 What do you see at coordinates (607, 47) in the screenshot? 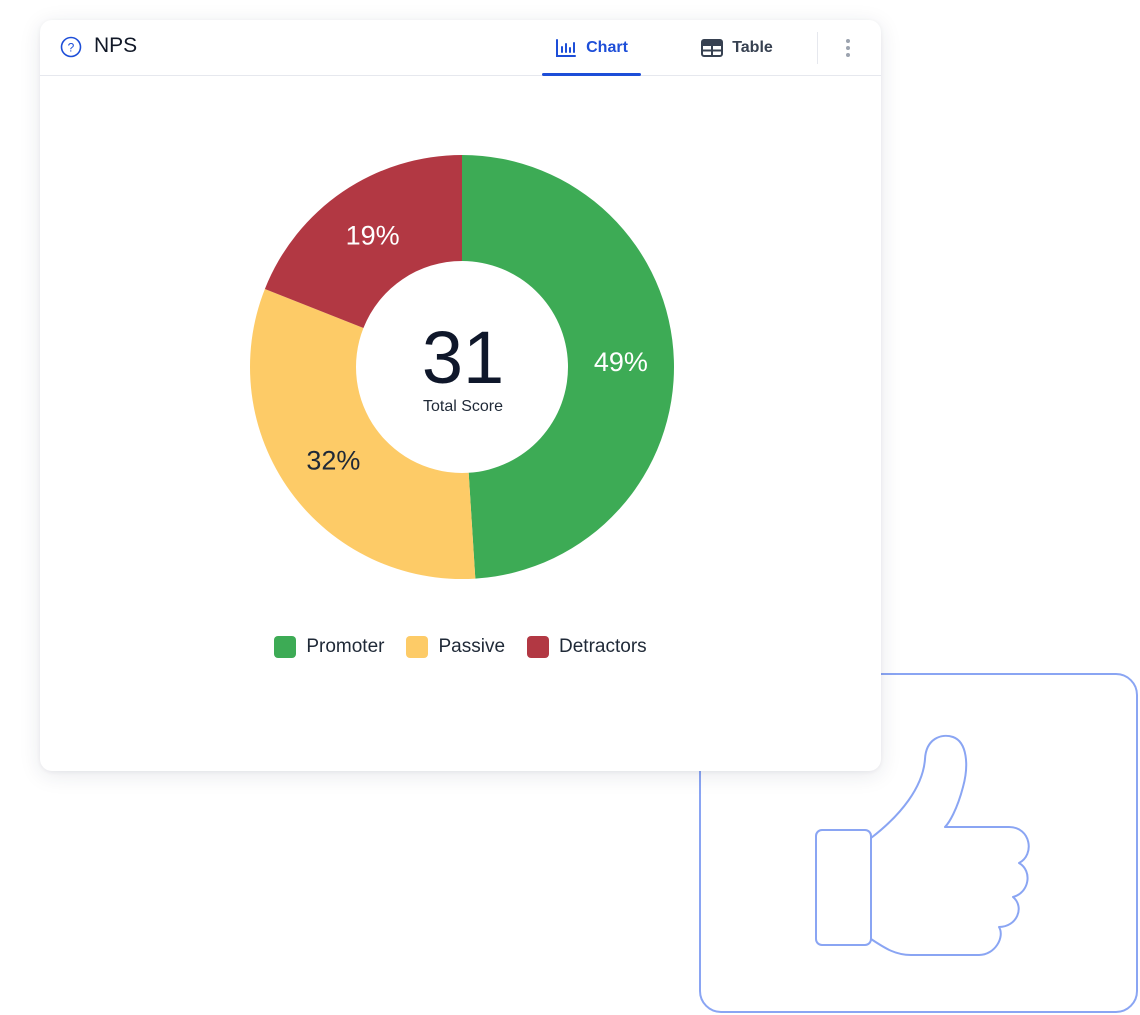
I see `tab-chart-label: Chart` at bounding box center [607, 47].